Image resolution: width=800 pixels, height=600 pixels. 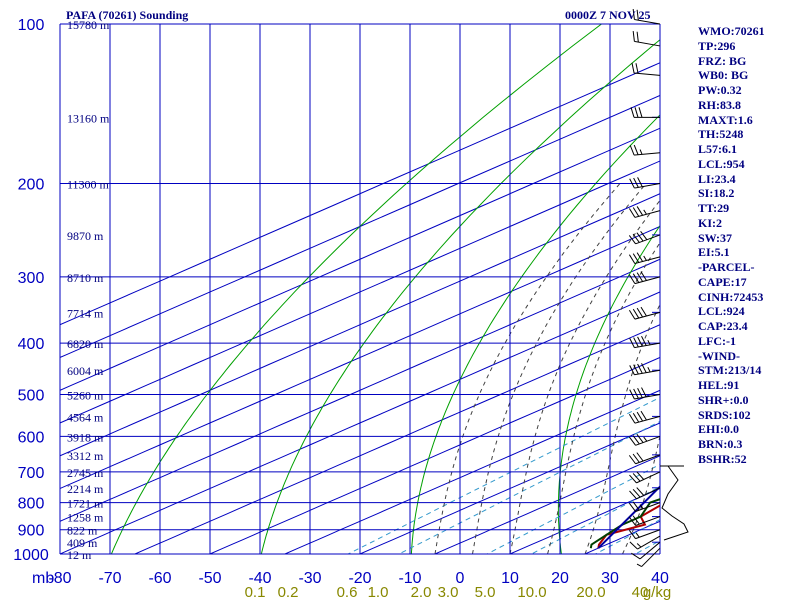 I want to click on mixing-ratio-label: 0.2, so click(x=288, y=592).